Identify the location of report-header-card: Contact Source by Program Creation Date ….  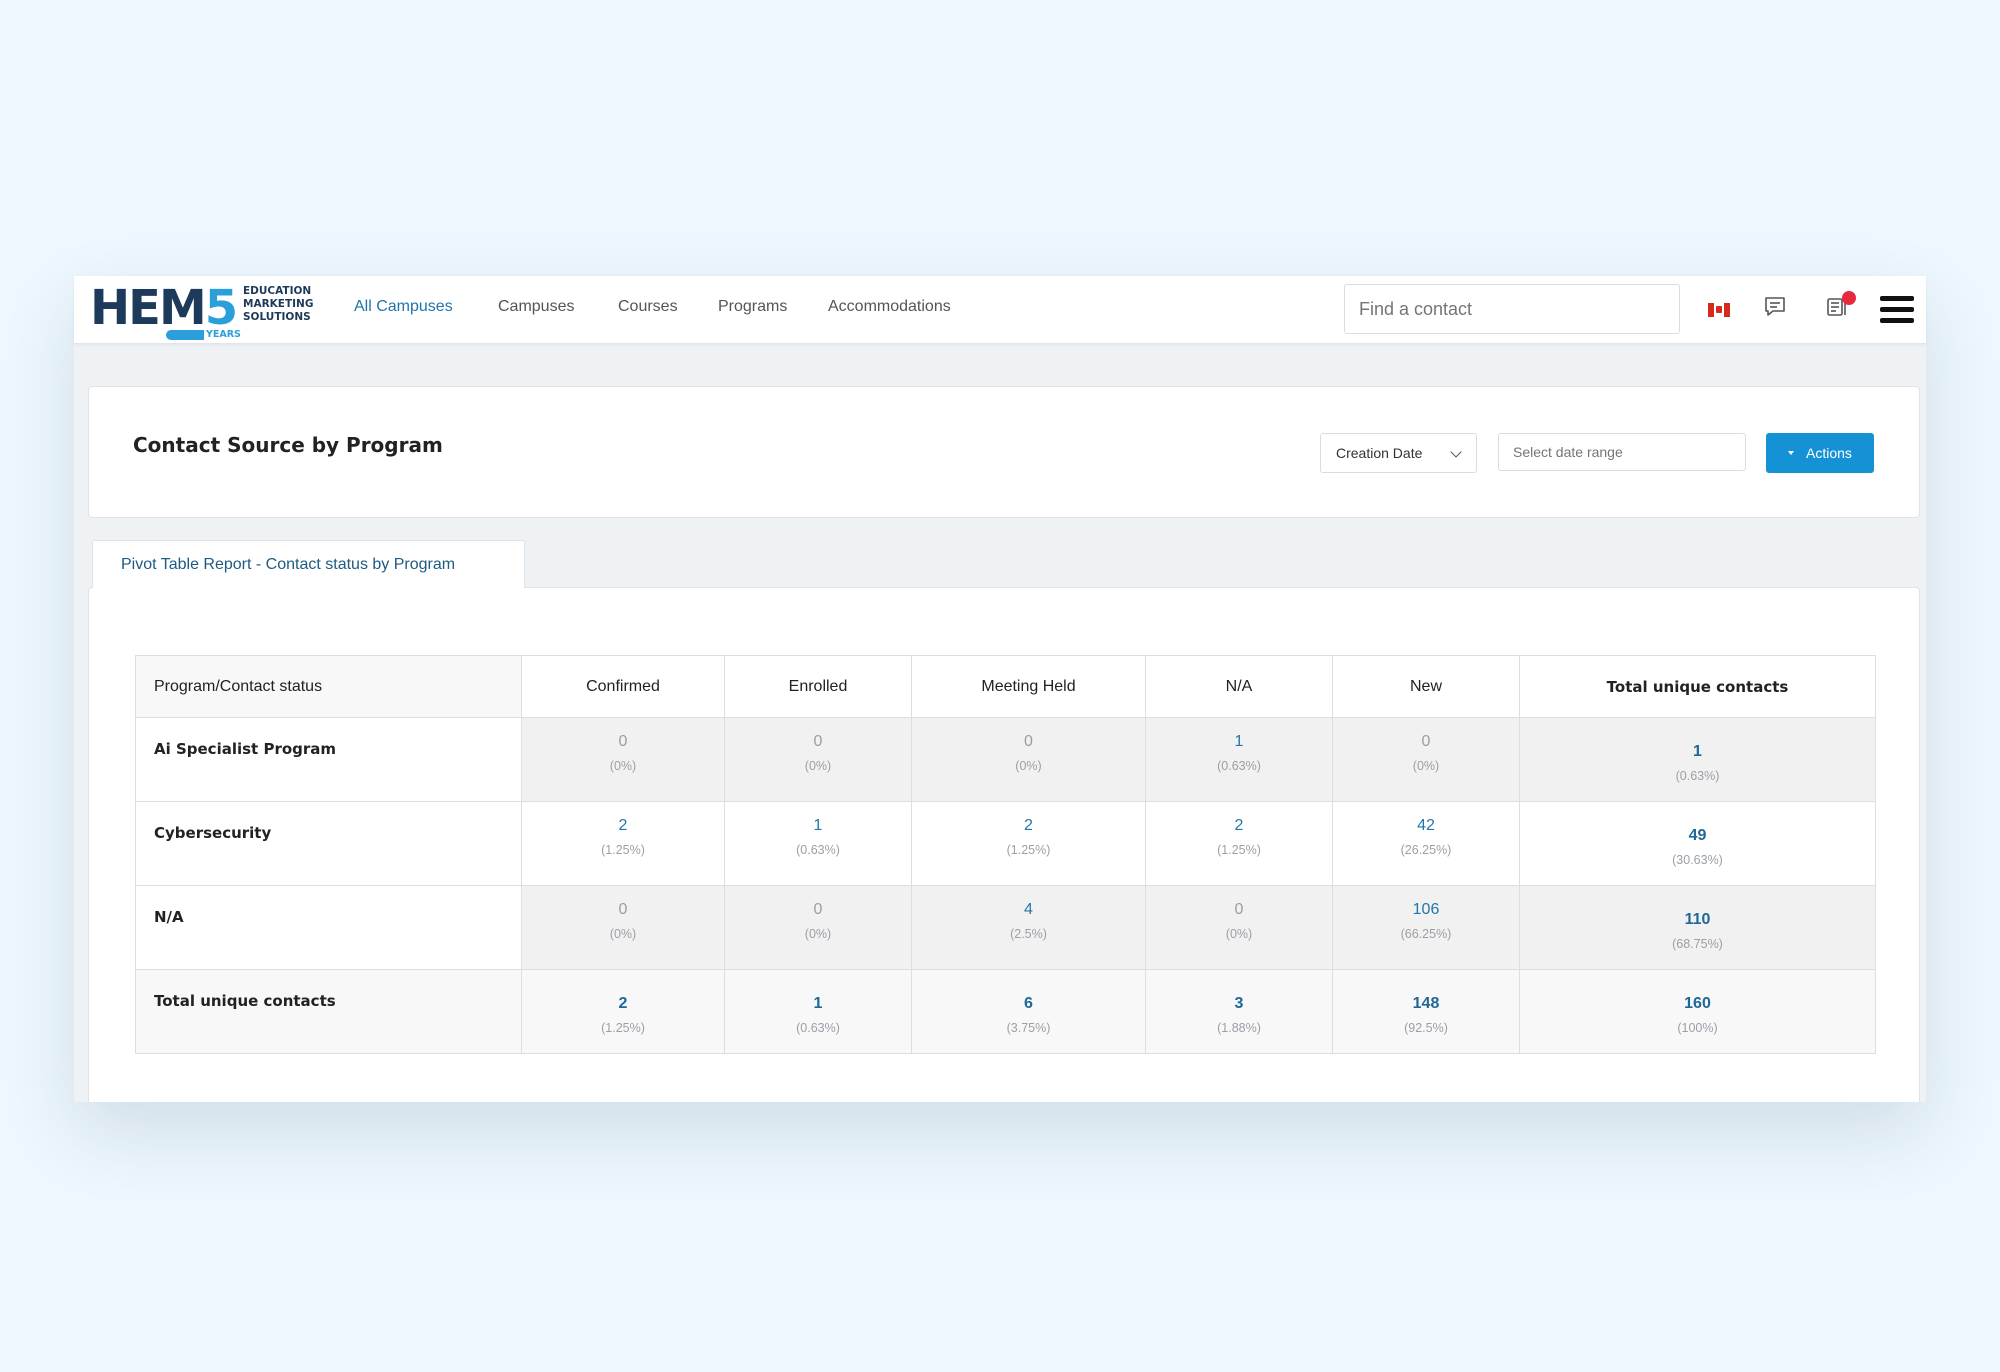
(1004, 452).